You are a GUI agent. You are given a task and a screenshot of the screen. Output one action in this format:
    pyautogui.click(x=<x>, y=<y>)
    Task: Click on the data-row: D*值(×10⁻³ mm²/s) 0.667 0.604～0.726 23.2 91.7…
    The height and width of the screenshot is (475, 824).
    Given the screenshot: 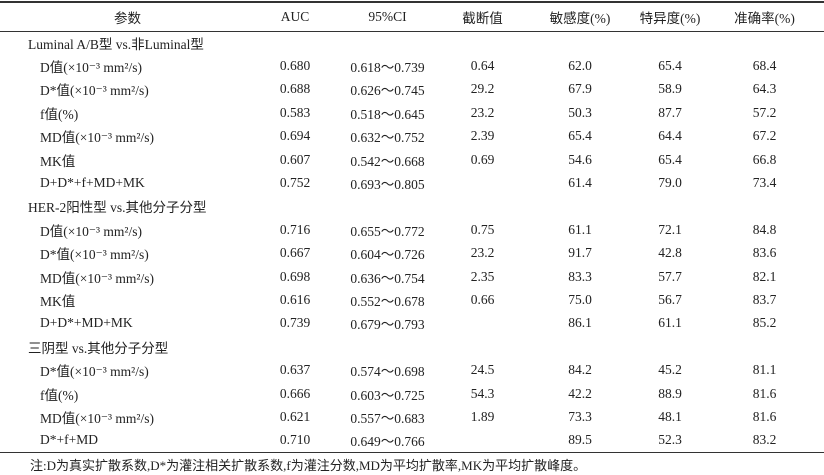 What is the action you would take?
    pyautogui.click(x=412, y=253)
    